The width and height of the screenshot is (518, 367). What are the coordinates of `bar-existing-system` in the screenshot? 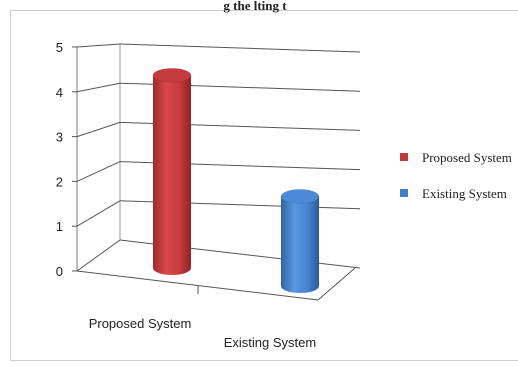 It's located at (300, 241).